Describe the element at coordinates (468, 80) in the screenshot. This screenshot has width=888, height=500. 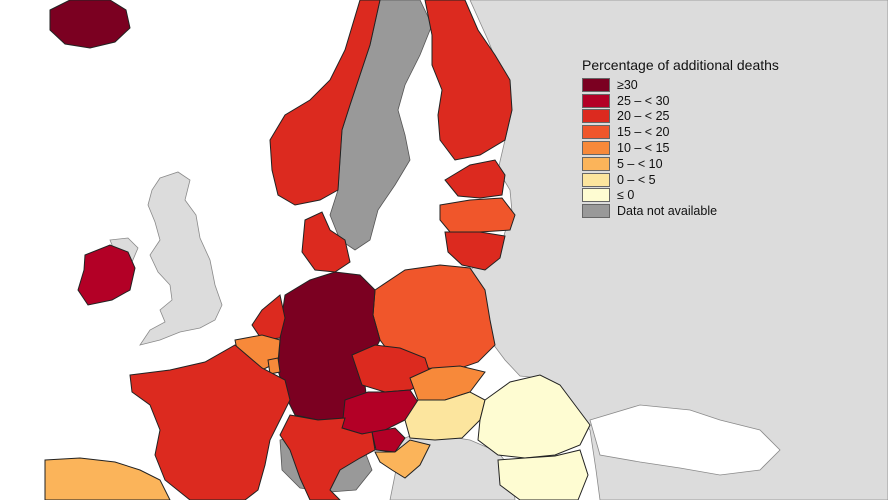
I see `finland` at that location.